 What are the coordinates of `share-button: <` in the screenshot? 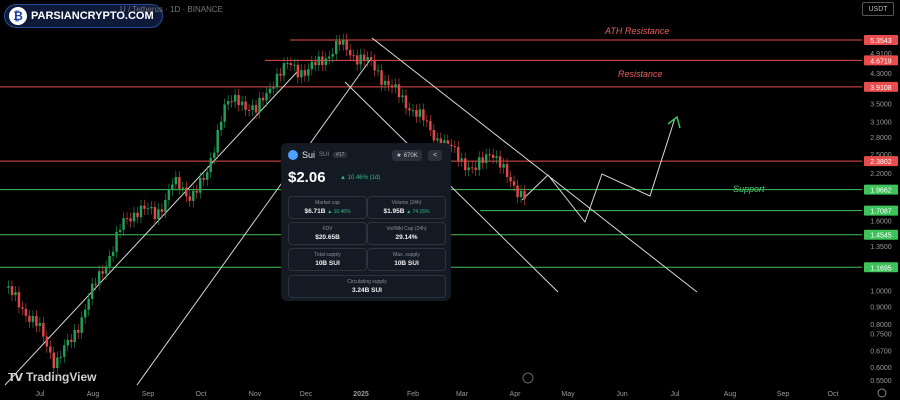 It's located at (435, 155).